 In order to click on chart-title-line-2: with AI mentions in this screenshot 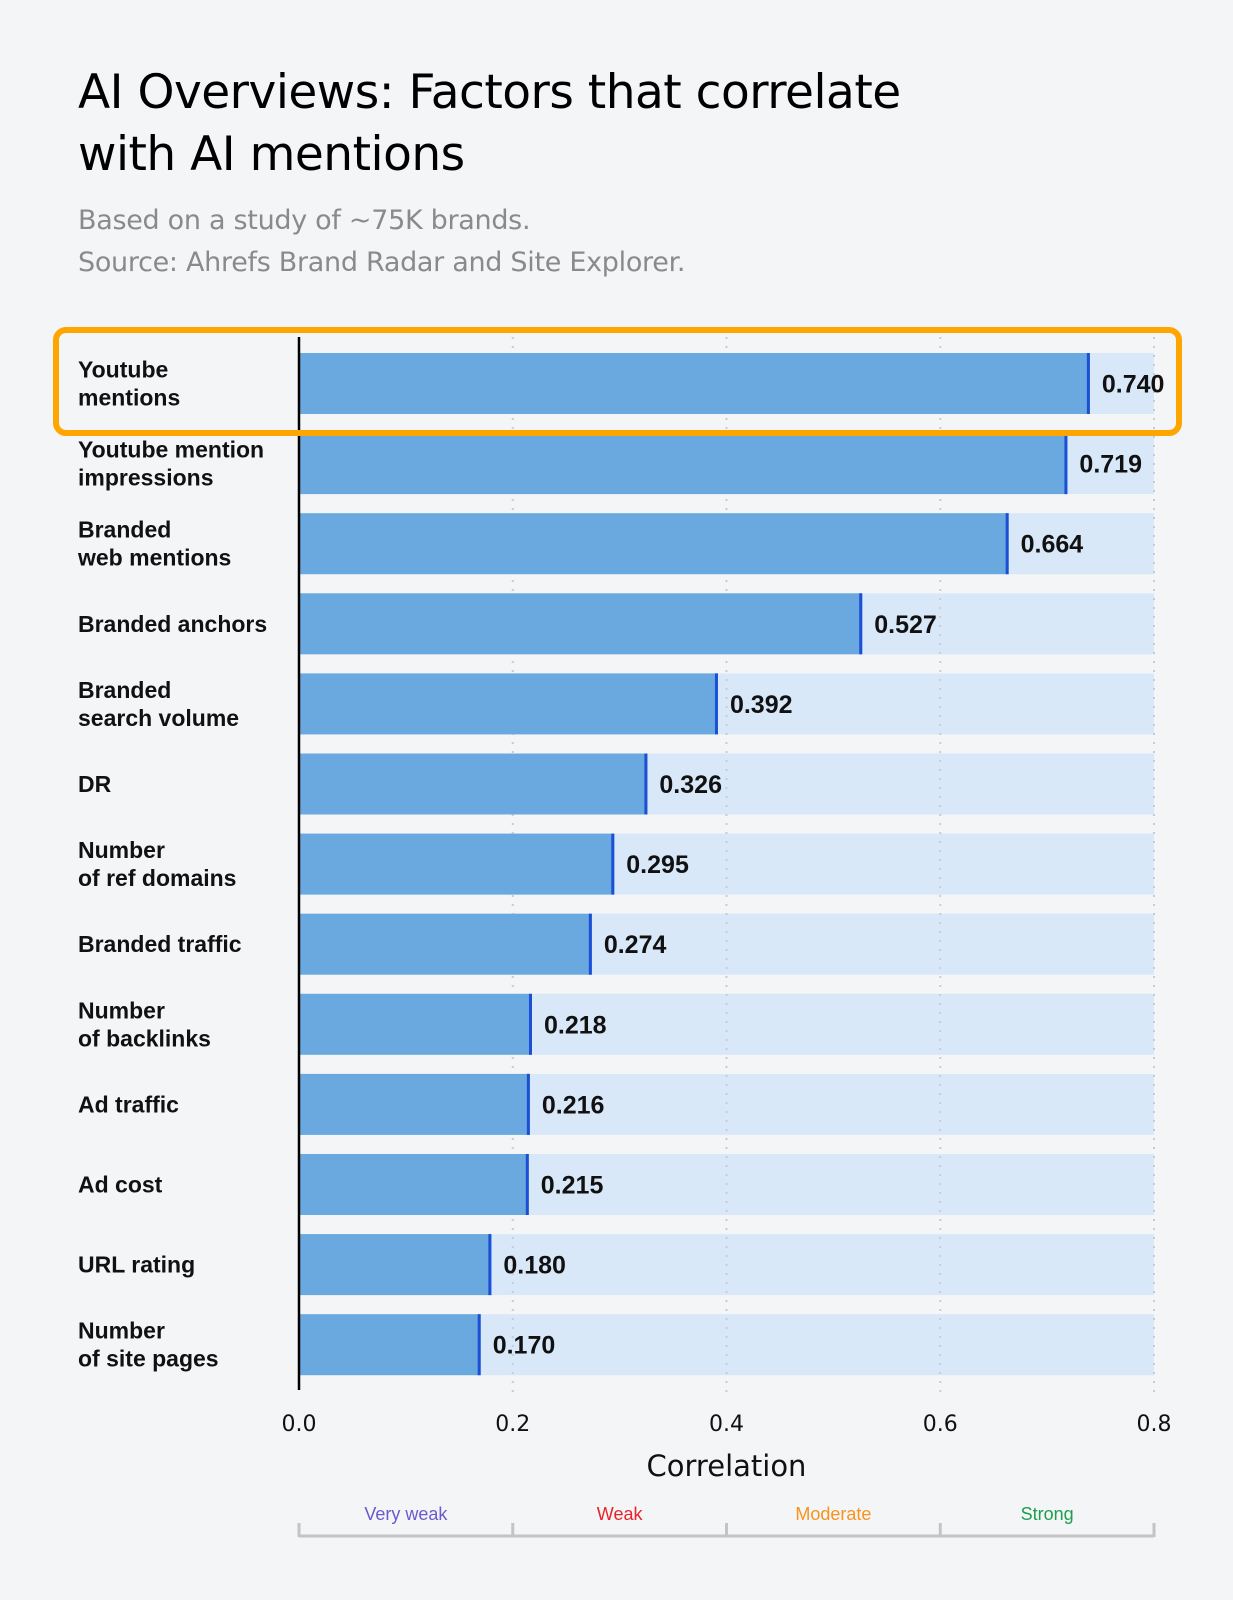, I will do `click(271, 154)`.